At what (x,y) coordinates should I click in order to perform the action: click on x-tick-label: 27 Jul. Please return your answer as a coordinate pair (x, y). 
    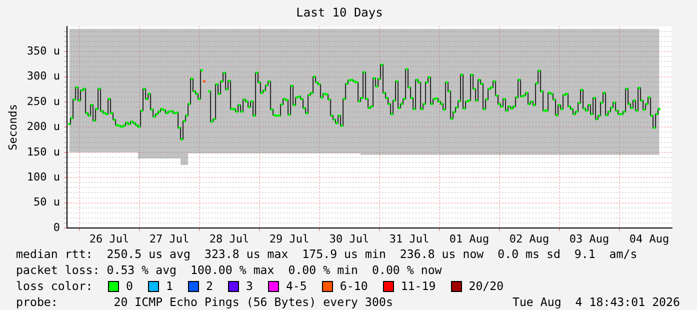
    Looking at the image, I should click on (169, 239).